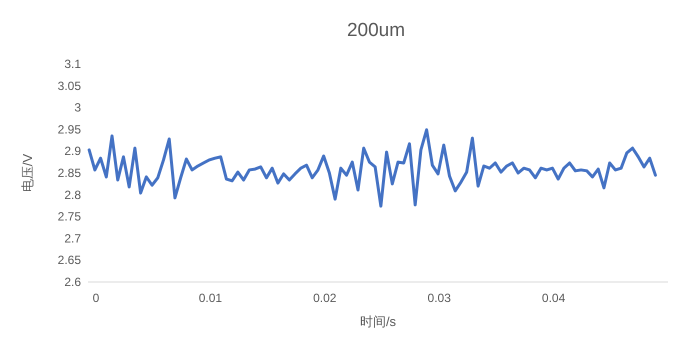 This screenshot has width=693, height=354. Describe the element at coordinates (325, 298) in the screenshot. I see `x-tick-label: 0.02` at that location.